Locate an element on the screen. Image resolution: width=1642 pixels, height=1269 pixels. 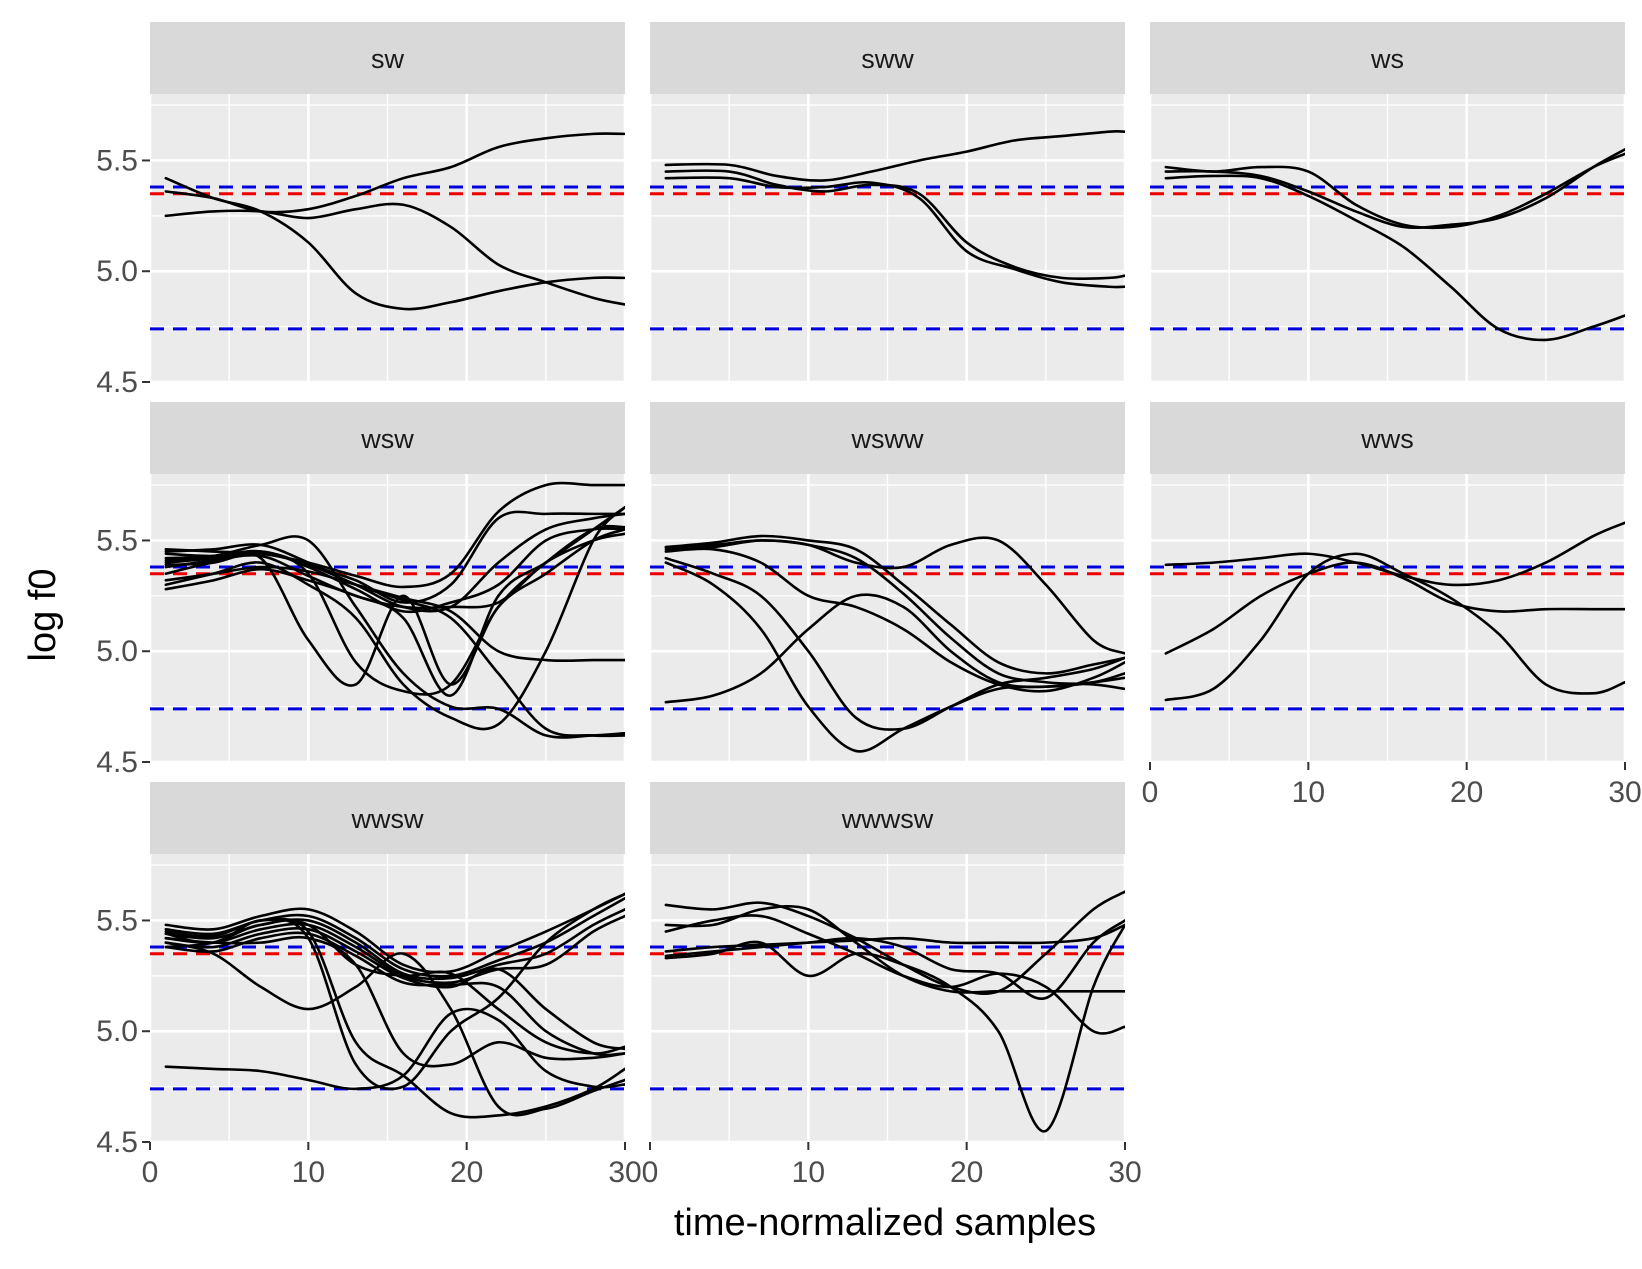
facet-label: sww is located at coordinates (887, 59).